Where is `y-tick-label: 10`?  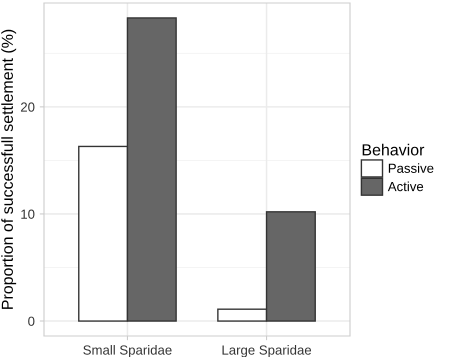 y-tick-label: 10 is located at coordinates (27, 214).